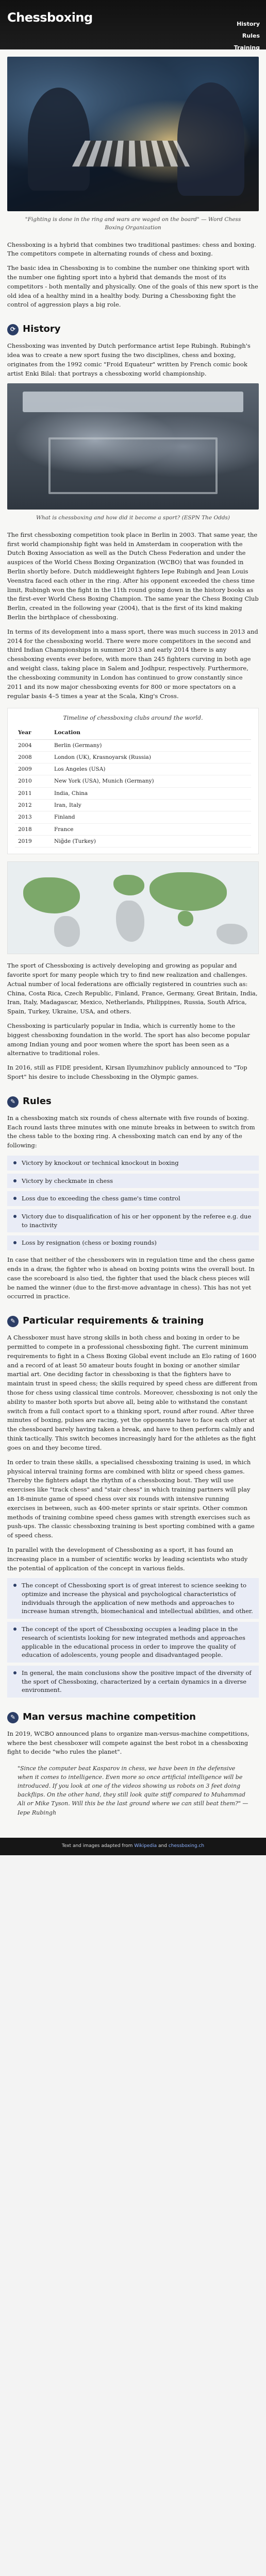  I want to click on hero-image, so click(133, 134).